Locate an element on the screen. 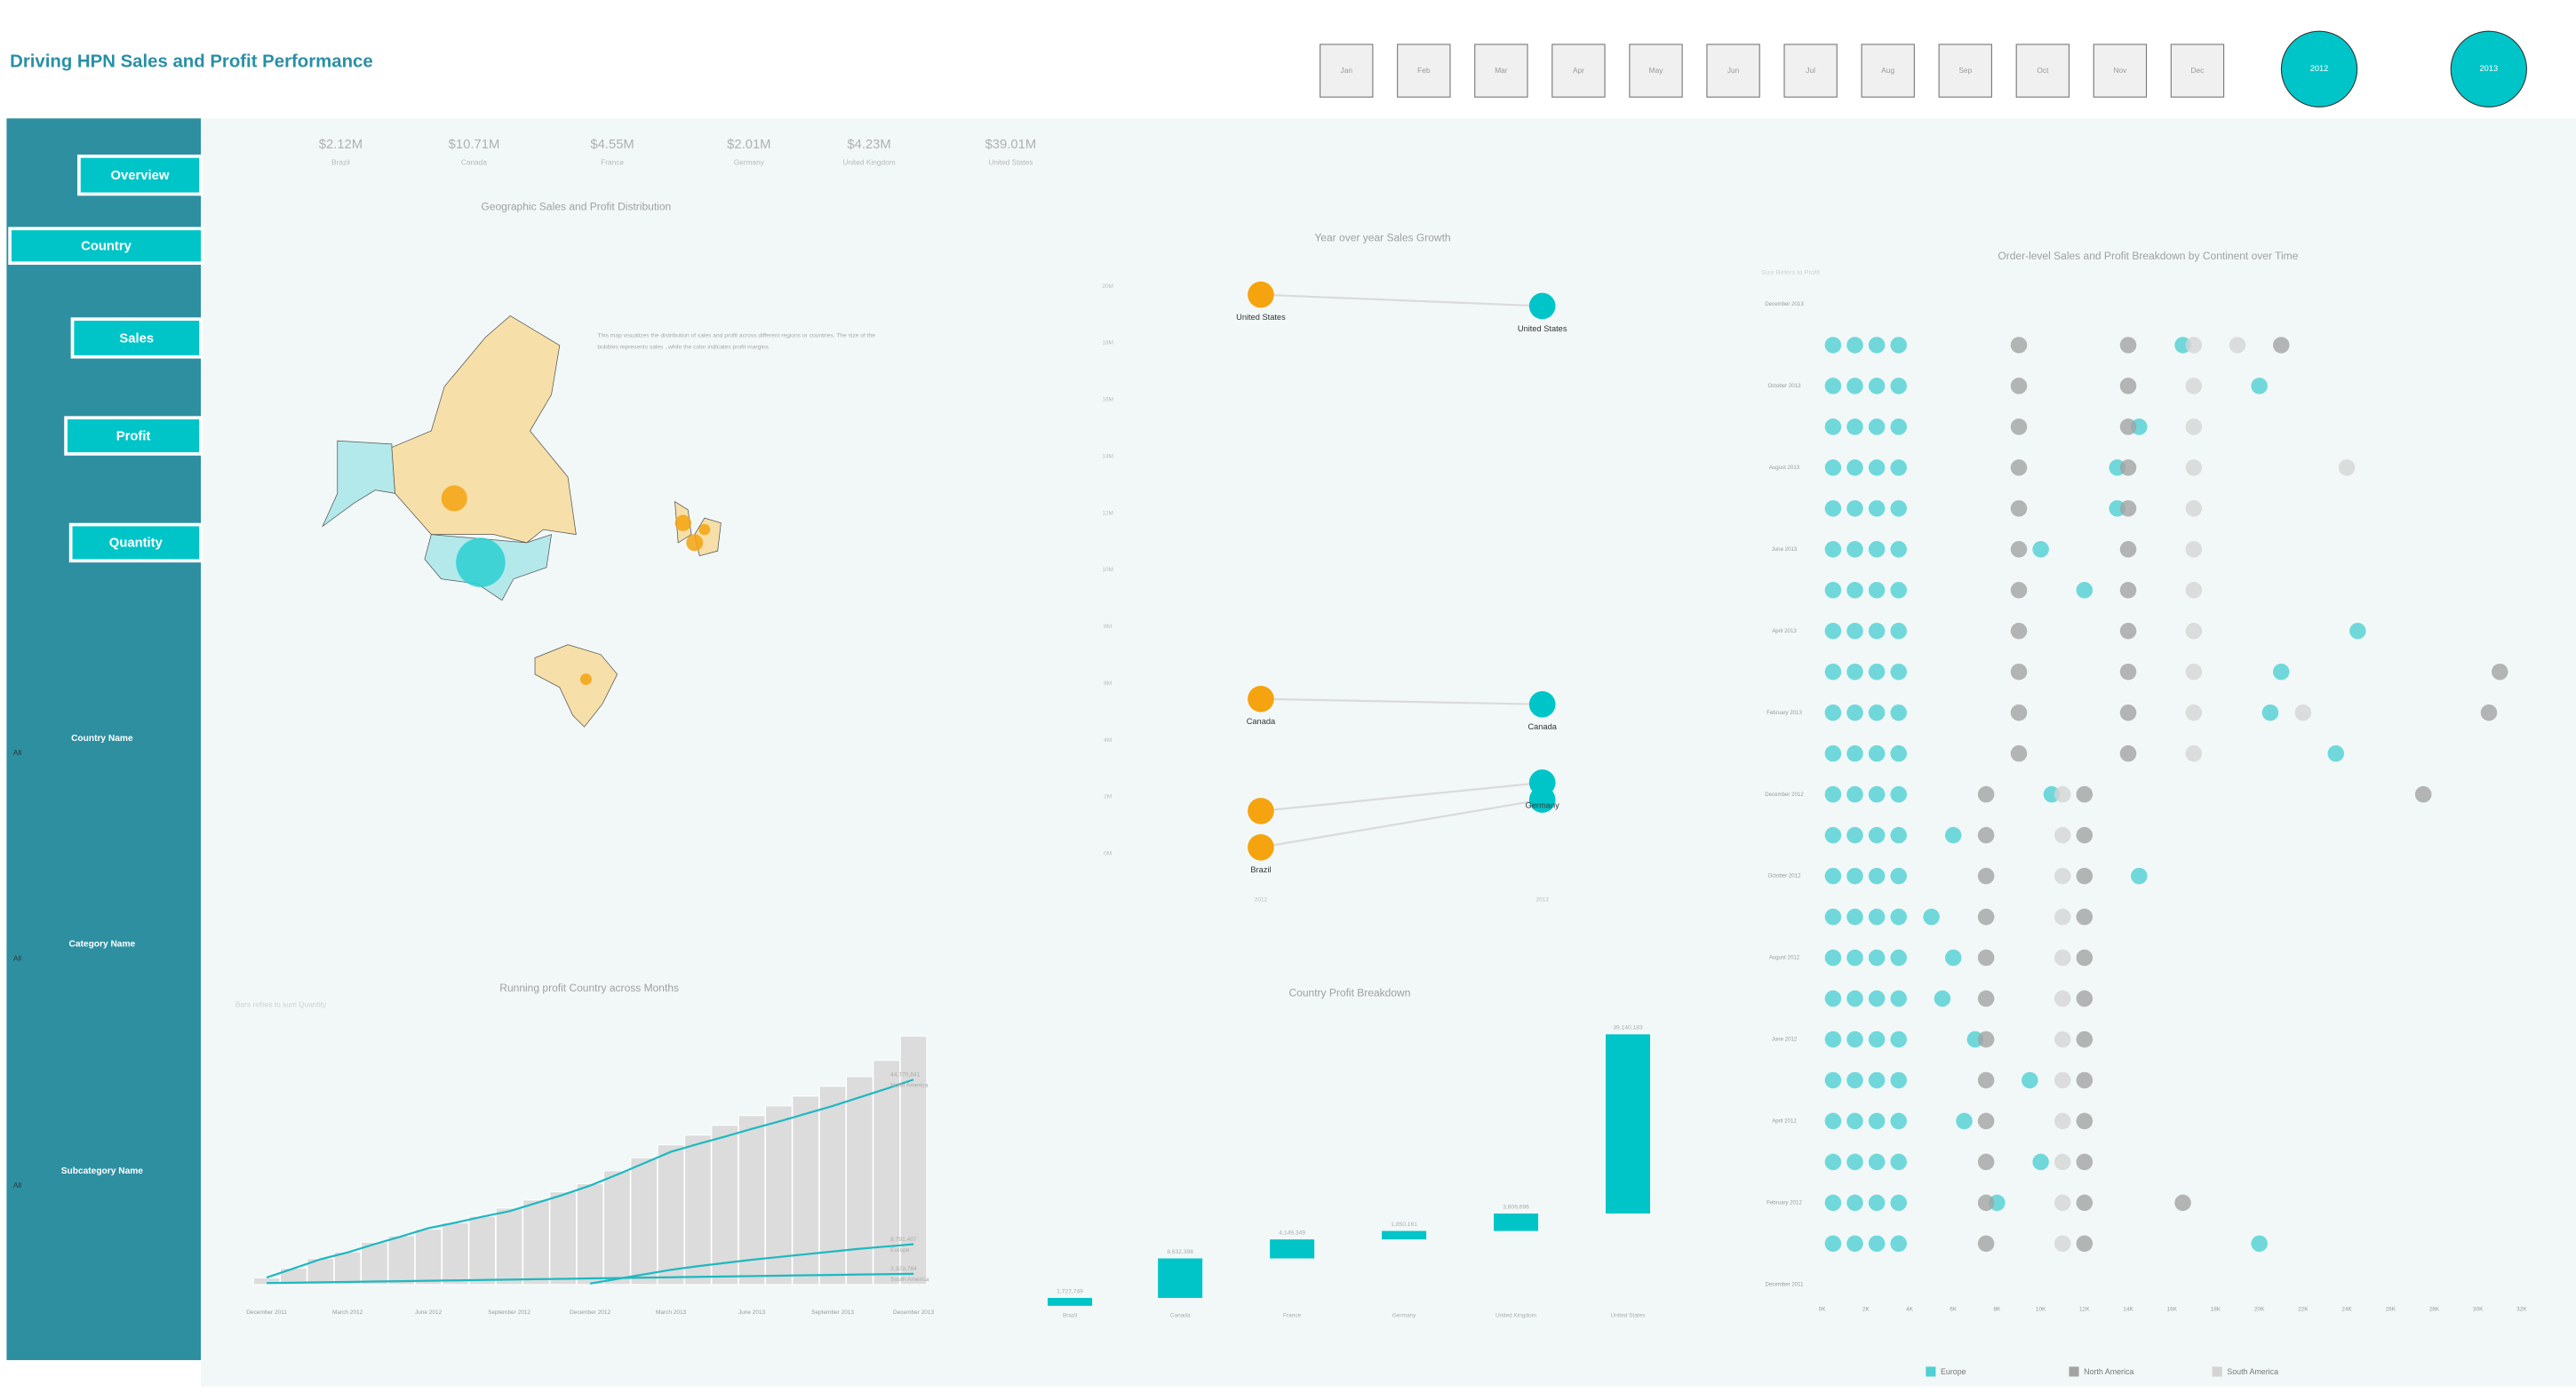  month-label: Nov is located at coordinates (2120, 70).